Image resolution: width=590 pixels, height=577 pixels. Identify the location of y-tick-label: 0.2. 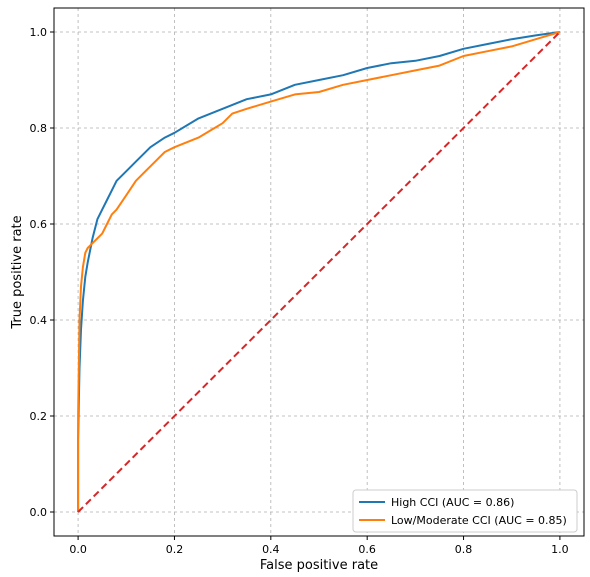
(39, 416).